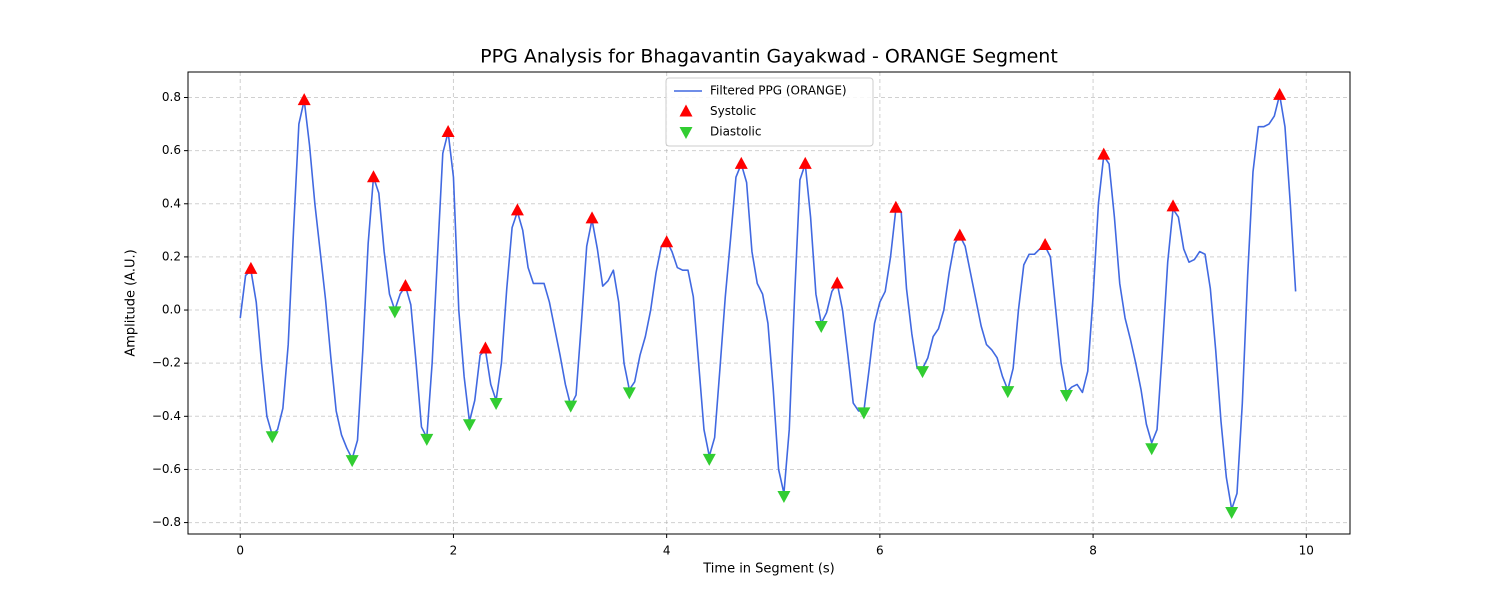 Image resolution: width=1500 pixels, height=600 pixels. I want to click on legend-label: Diastolic, so click(736, 132).